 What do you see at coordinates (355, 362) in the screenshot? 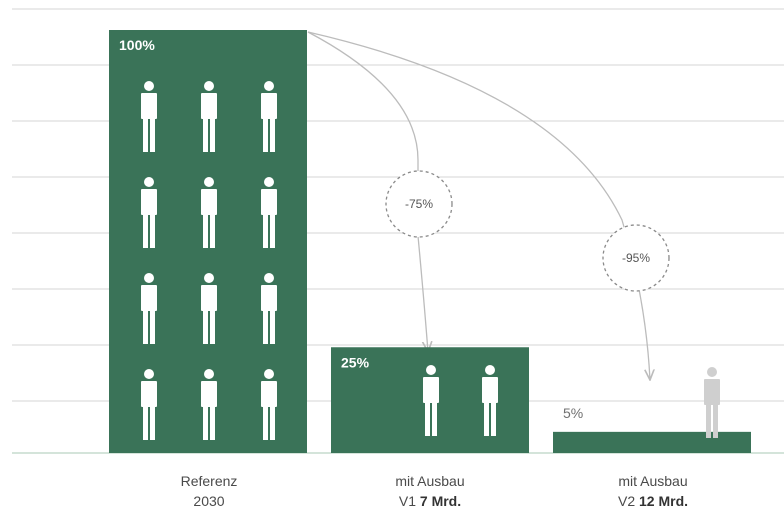
I see `data-label: 25%` at bounding box center [355, 362].